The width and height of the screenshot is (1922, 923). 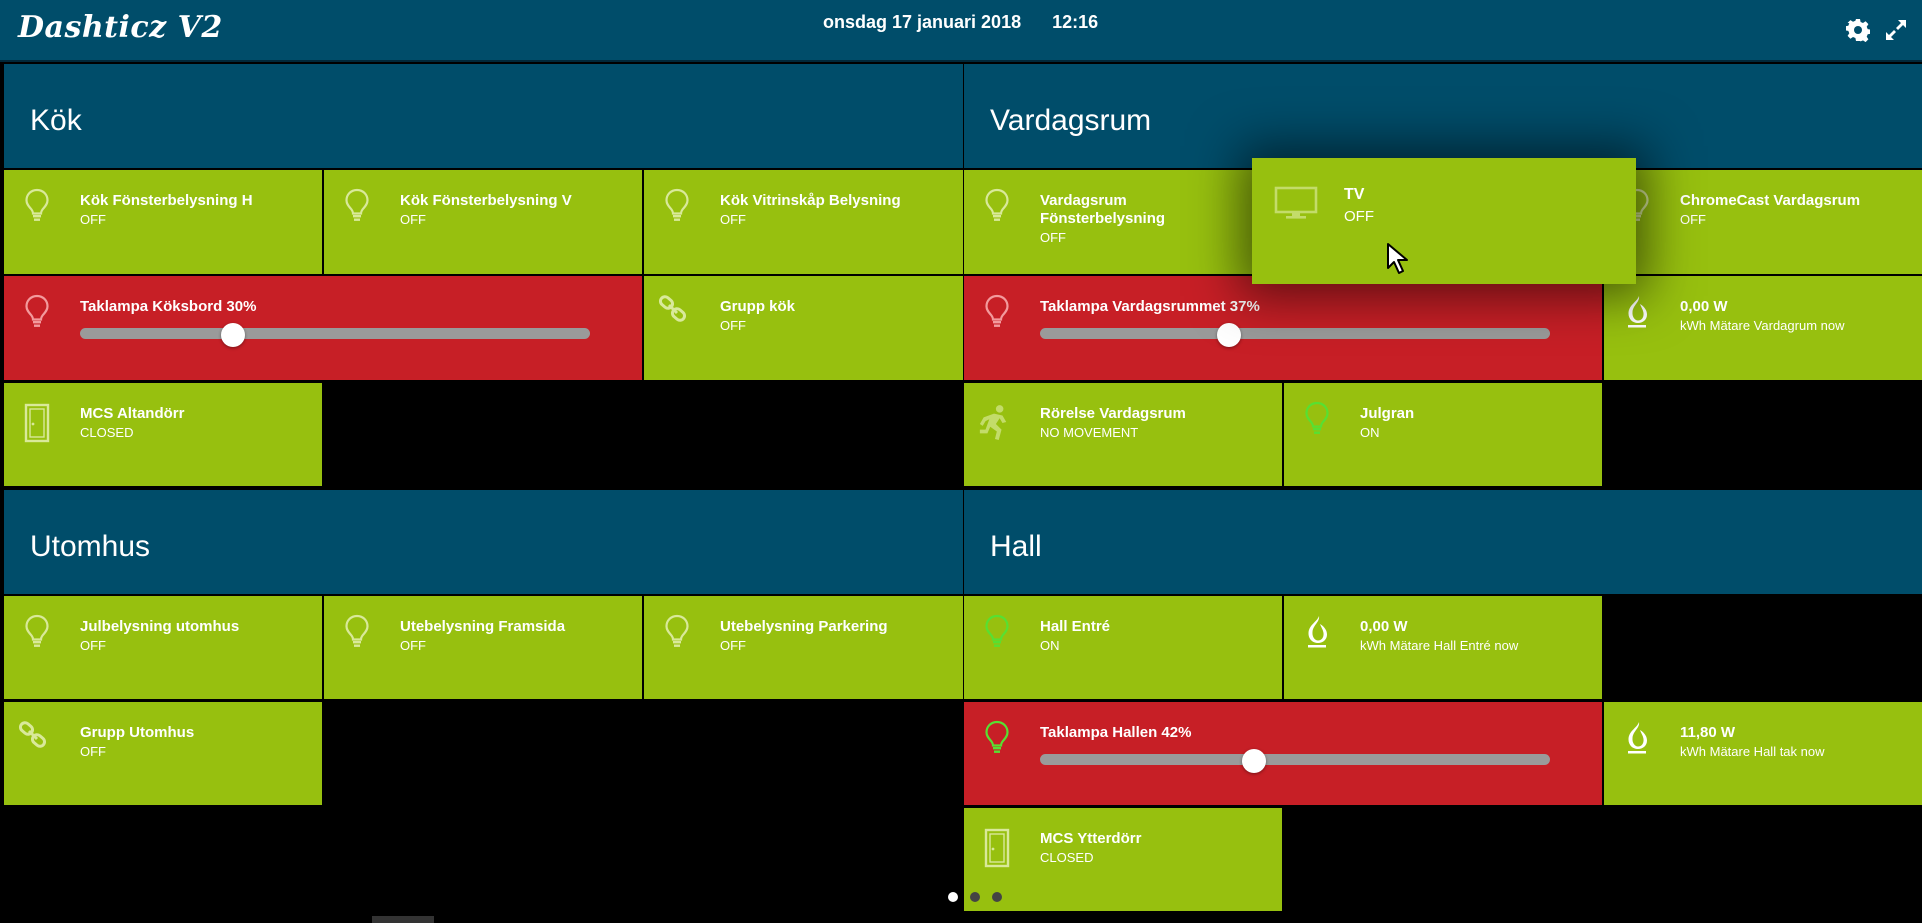 I want to click on tile-status: kWh Mätare Hall Entré now, so click(x=1439, y=645).